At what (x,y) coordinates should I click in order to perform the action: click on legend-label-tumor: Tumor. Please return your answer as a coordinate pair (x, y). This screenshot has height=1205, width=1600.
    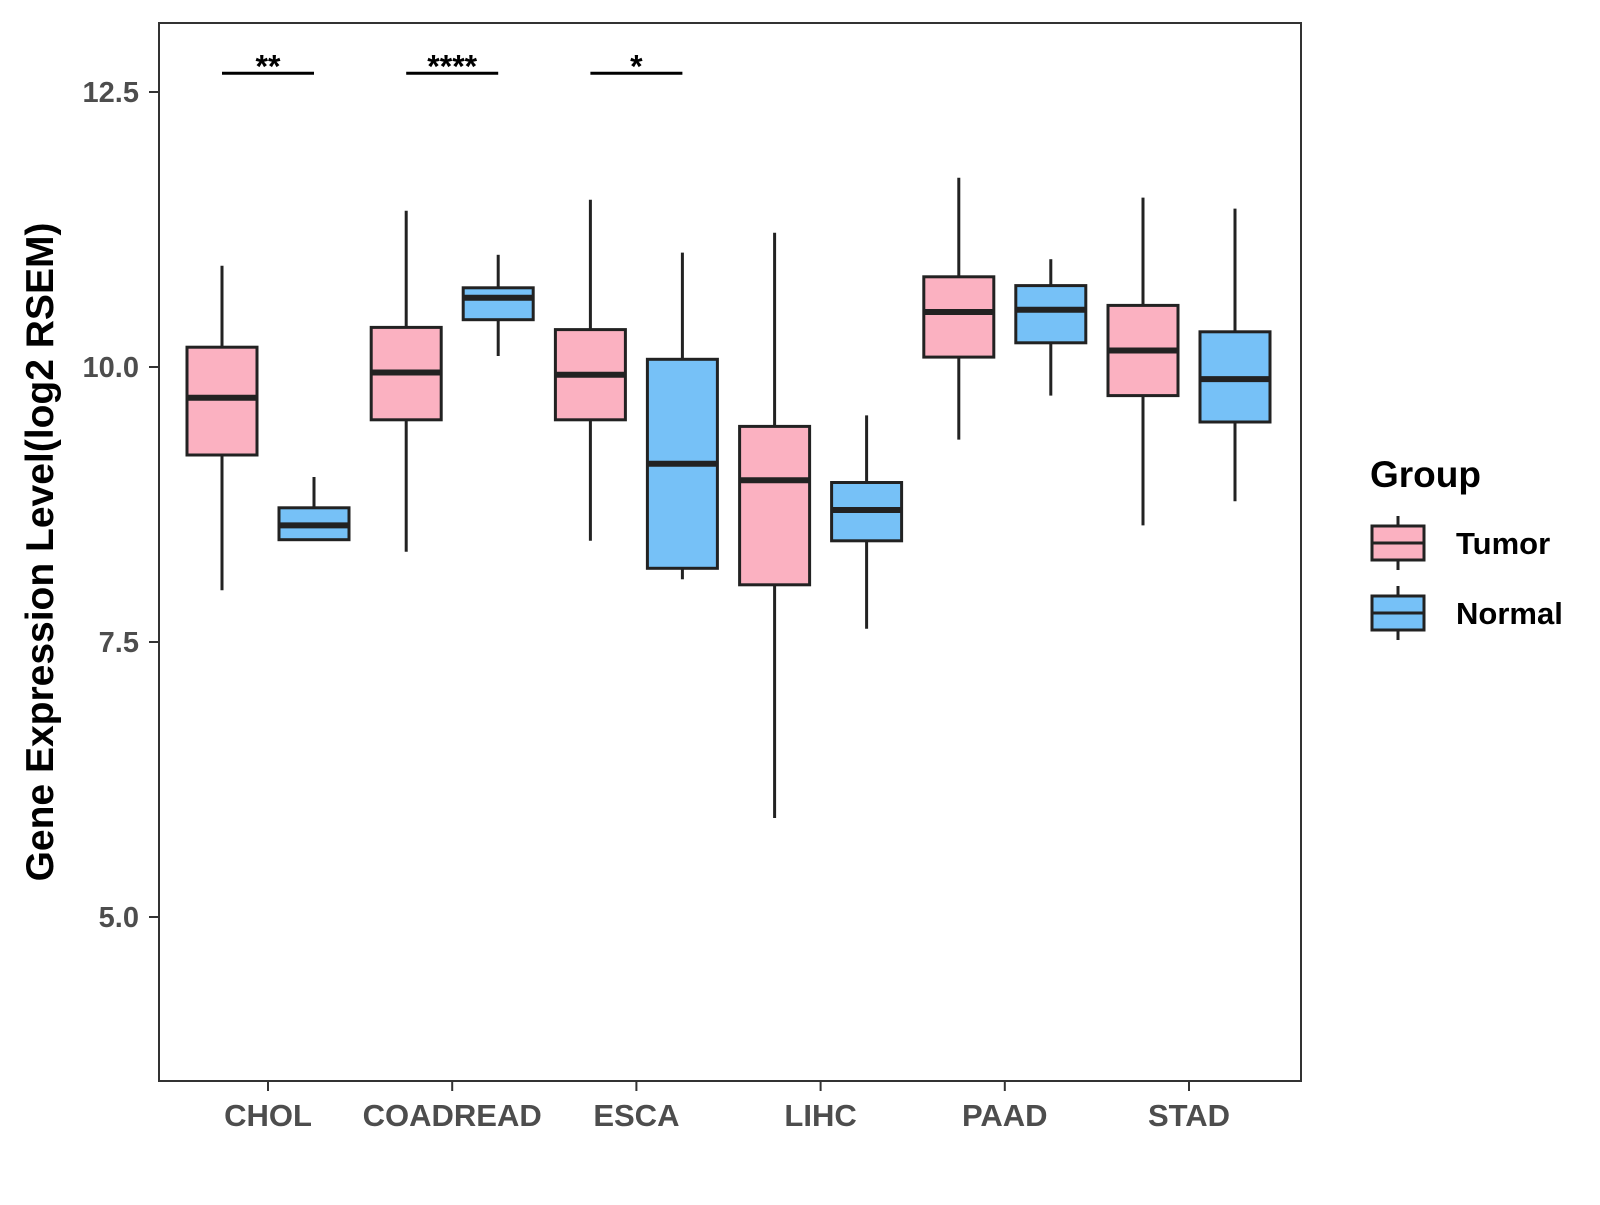
    Looking at the image, I should click on (1503, 543).